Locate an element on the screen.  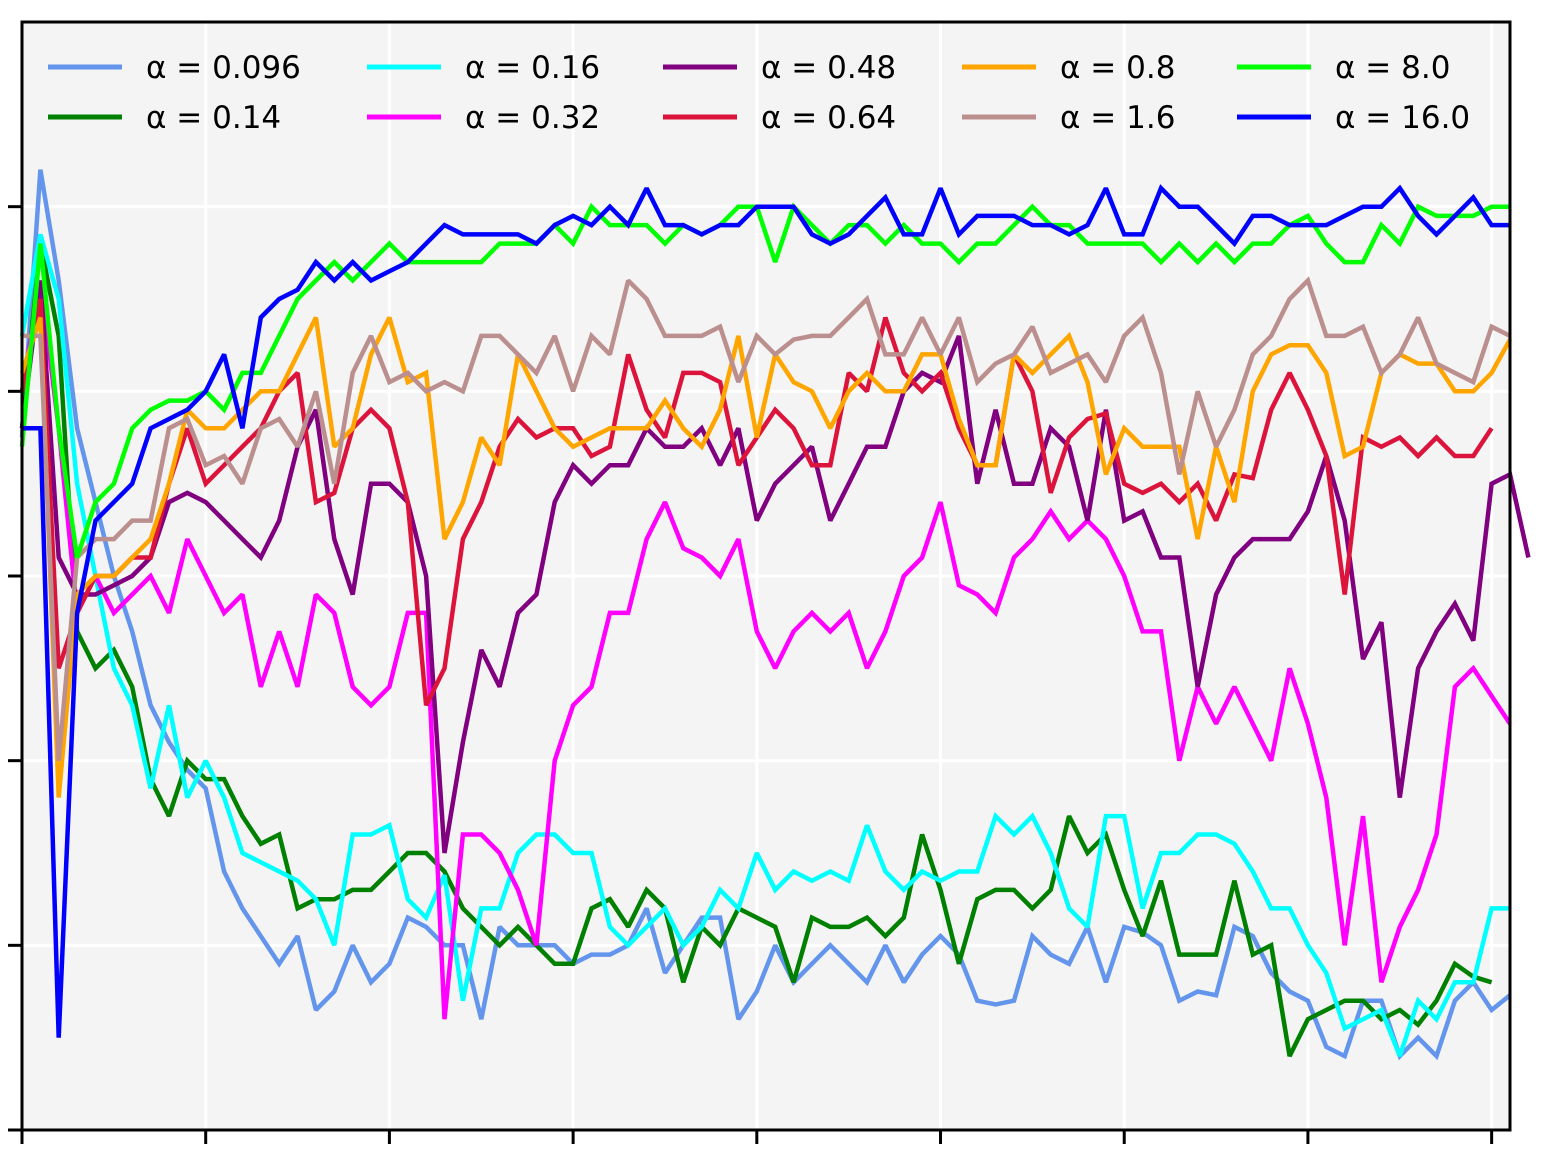
legend-label: α = 0.16 is located at coordinates (532, 68).